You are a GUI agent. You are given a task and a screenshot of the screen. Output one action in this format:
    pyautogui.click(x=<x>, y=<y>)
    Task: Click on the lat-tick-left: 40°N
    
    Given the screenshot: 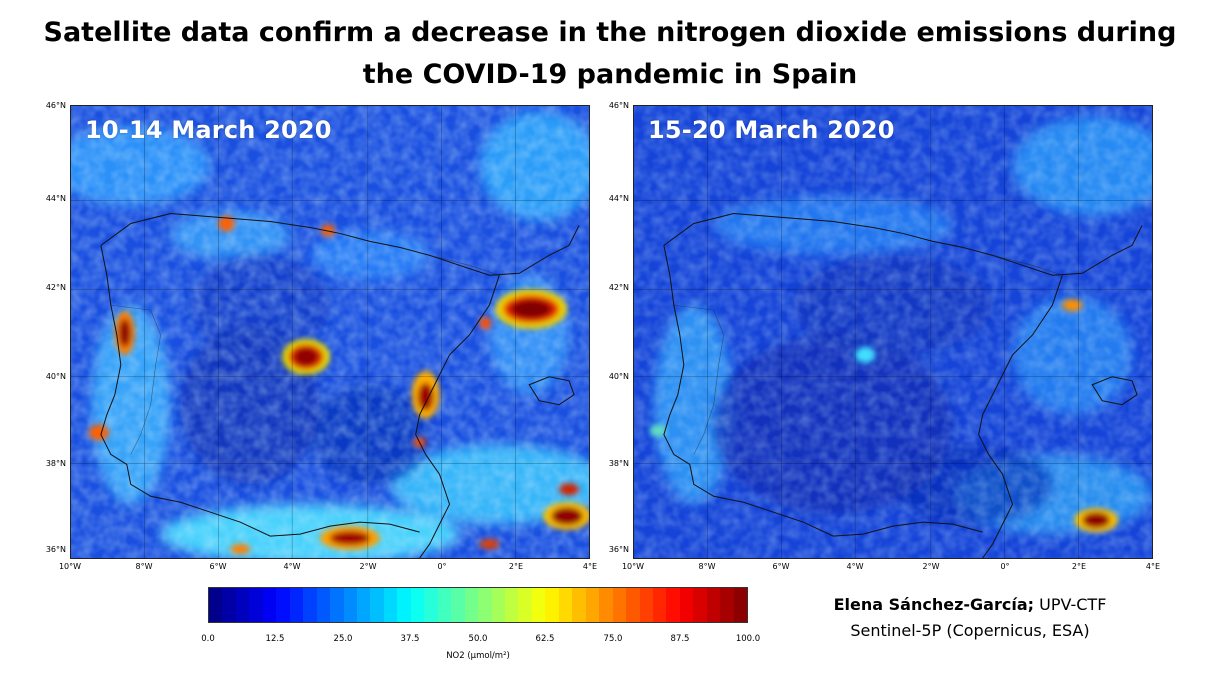 What is the action you would take?
    pyautogui.click(x=55, y=376)
    